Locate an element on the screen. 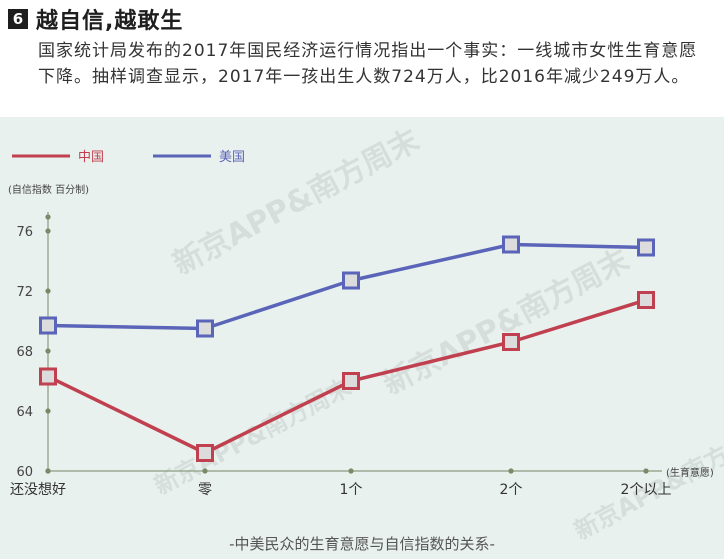 The width and height of the screenshot is (724, 559). y-axis-top-dot is located at coordinates (48, 217).